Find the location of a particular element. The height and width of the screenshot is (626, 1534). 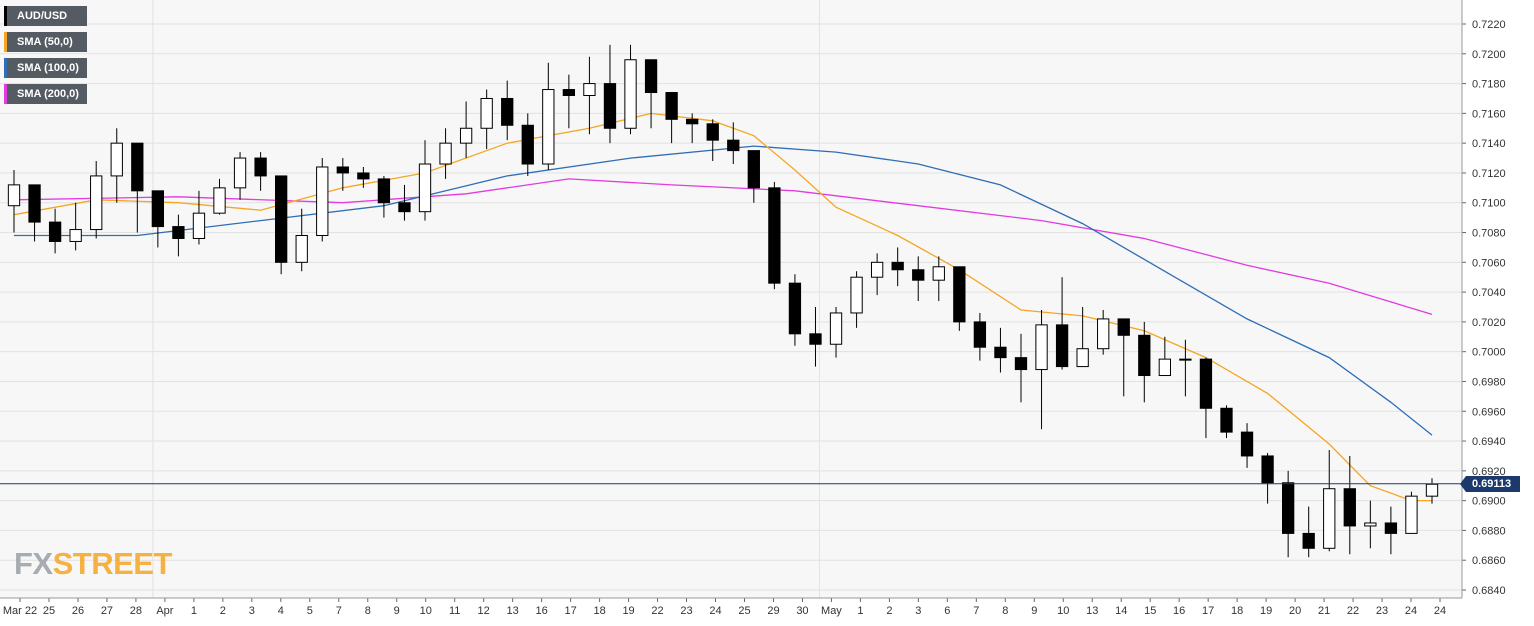

x-tick-label: 15 is located at coordinates (1150, 611).